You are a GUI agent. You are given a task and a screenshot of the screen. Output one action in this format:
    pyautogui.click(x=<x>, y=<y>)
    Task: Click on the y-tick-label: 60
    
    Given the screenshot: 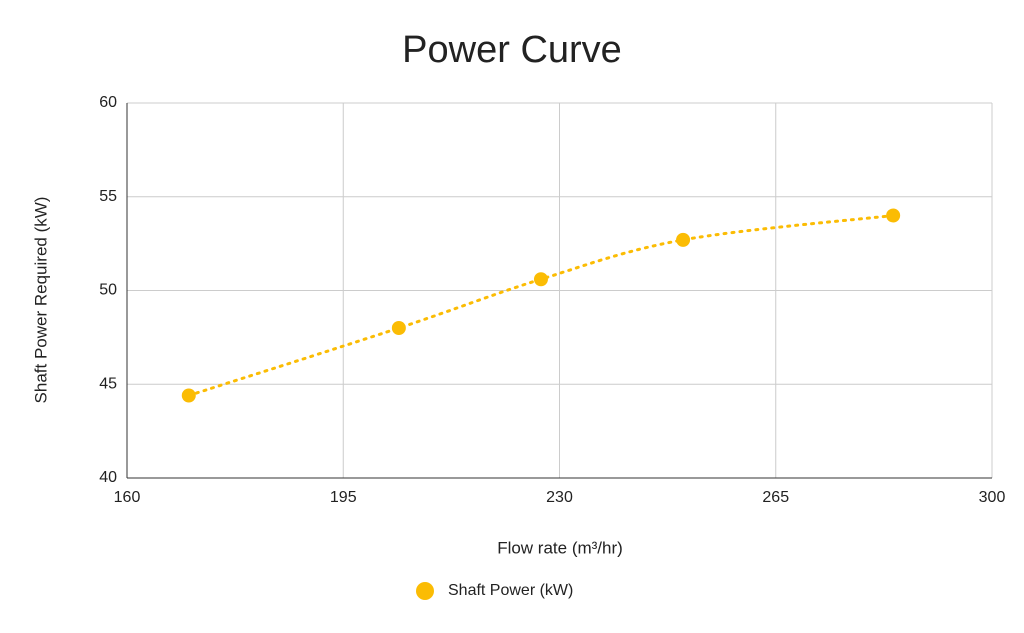 What is the action you would take?
    pyautogui.click(x=108, y=102)
    